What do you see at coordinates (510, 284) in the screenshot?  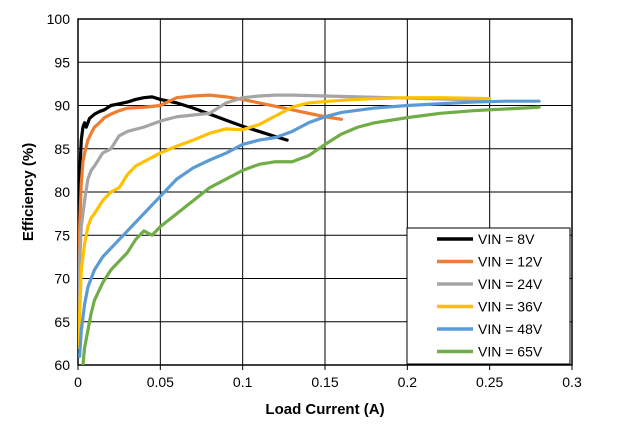 I see `legend-label: VIN = 24V` at bounding box center [510, 284].